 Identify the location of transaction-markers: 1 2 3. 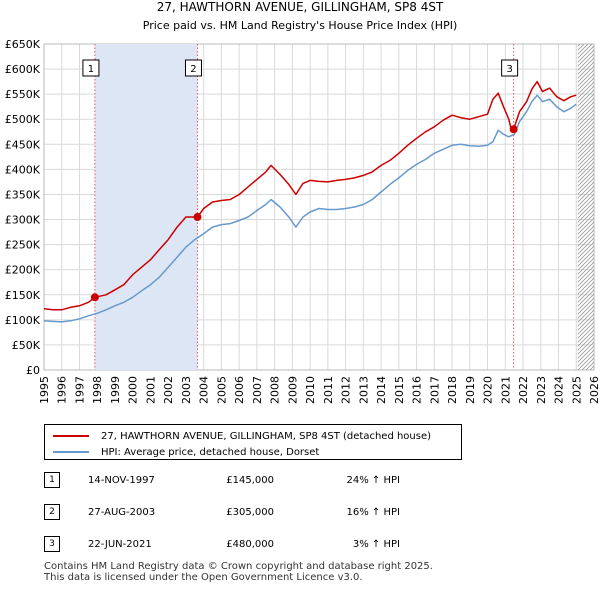
(300, 68).